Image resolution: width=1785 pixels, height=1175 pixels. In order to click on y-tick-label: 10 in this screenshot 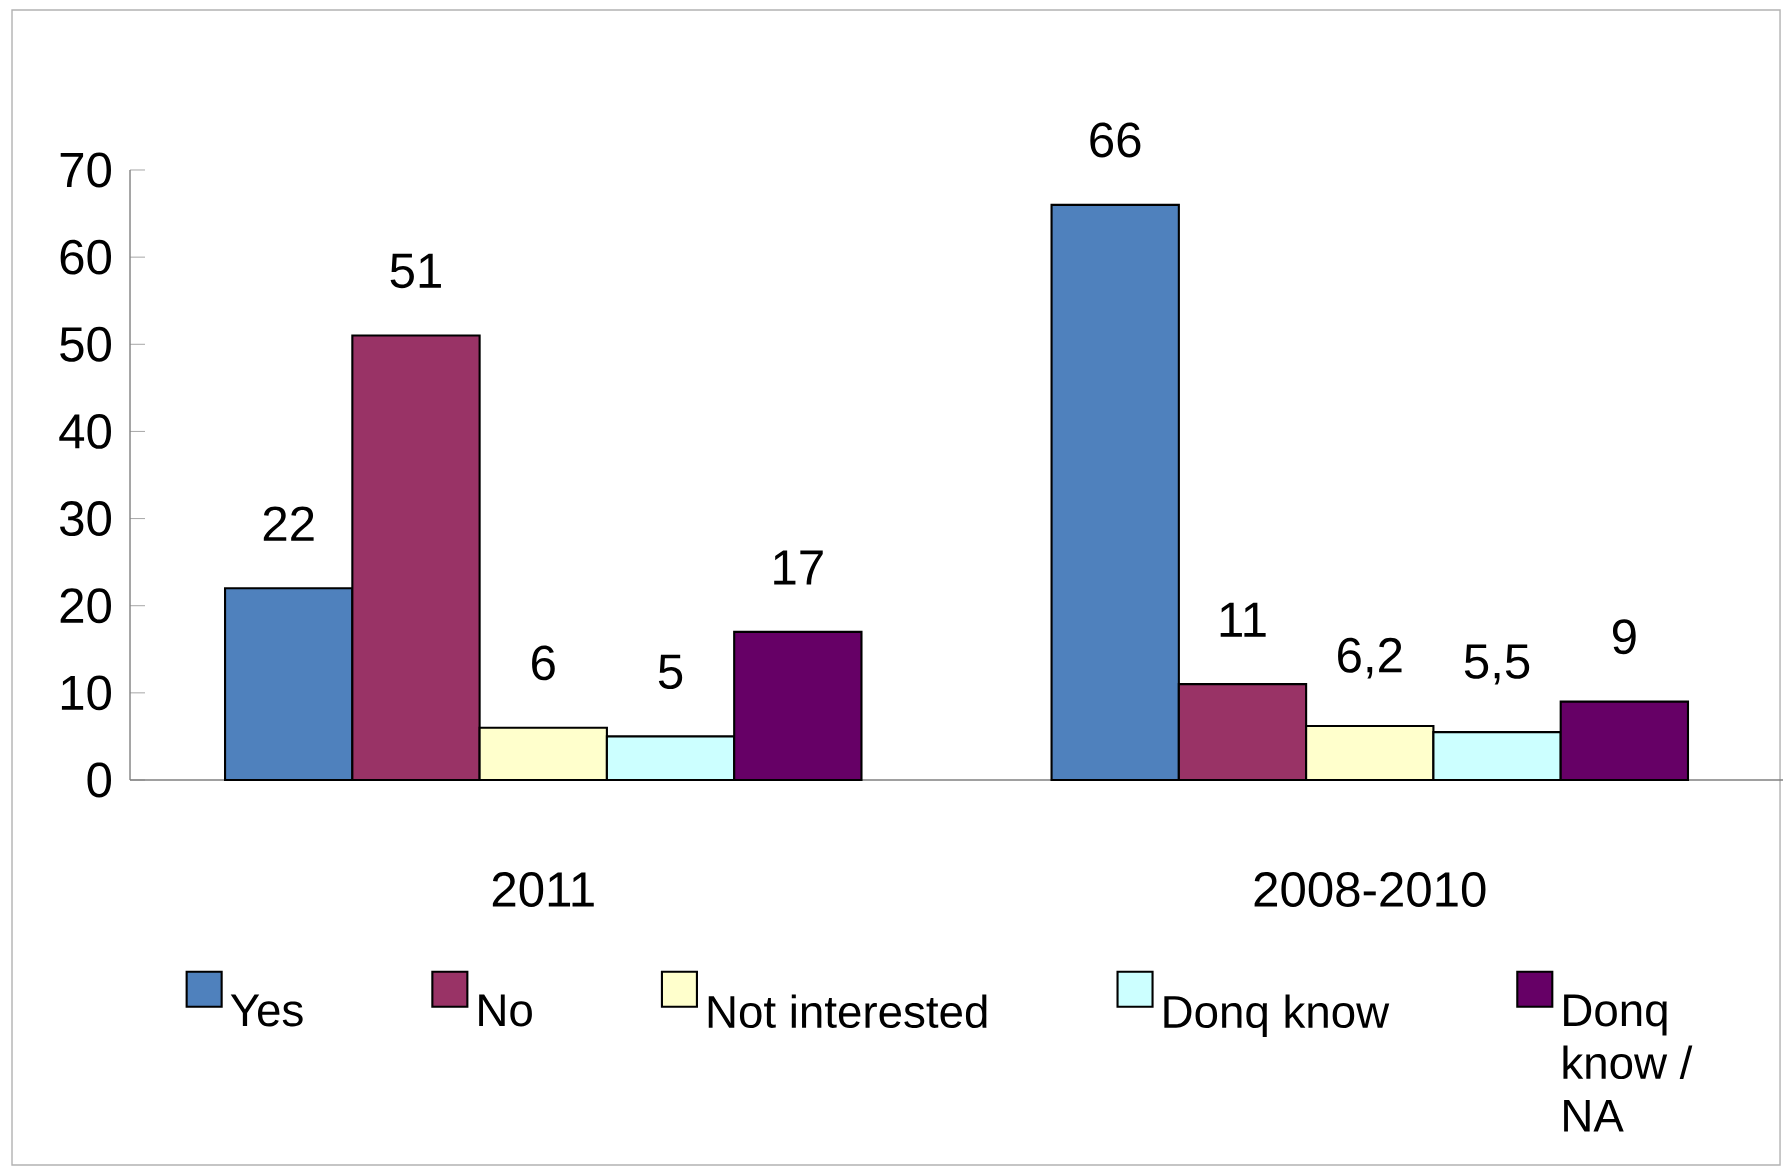, I will do `click(86, 693)`.